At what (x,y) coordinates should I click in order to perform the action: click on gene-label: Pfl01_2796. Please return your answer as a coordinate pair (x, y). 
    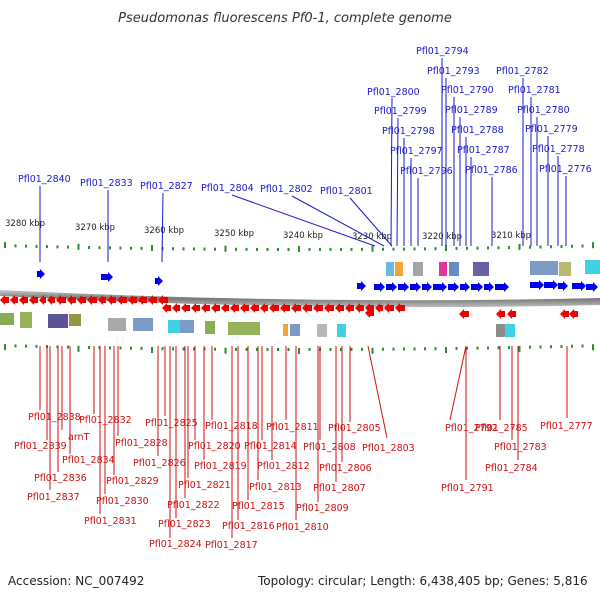
    Looking at the image, I should click on (426, 171).